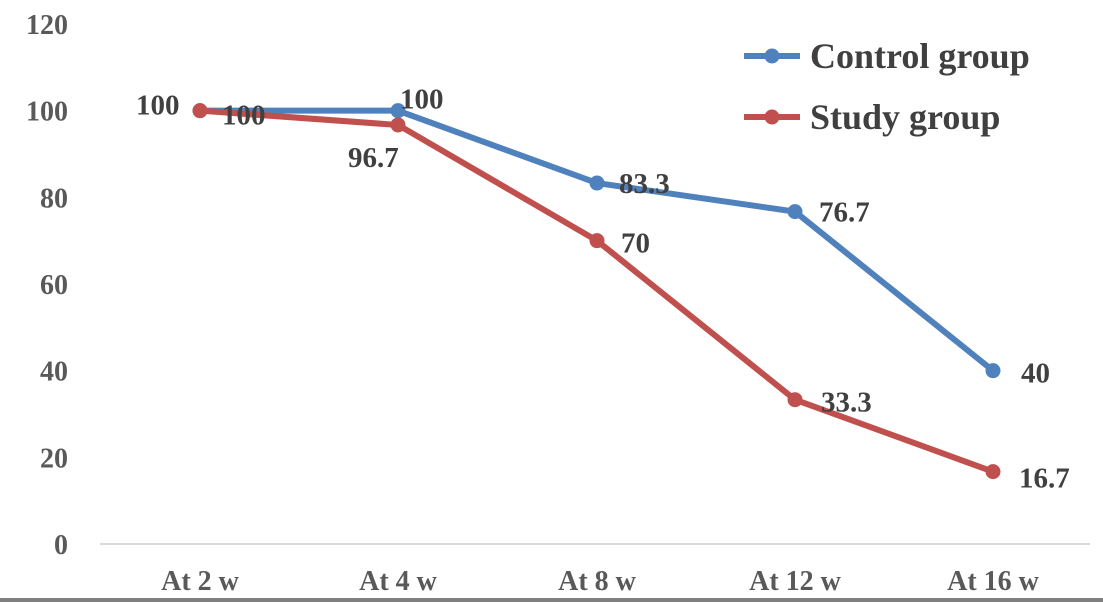 The width and height of the screenshot is (1103, 602). What do you see at coordinates (61, 545) in the screenshot?
I see `y-tick-label: 0` at bounding box center [61, 545].